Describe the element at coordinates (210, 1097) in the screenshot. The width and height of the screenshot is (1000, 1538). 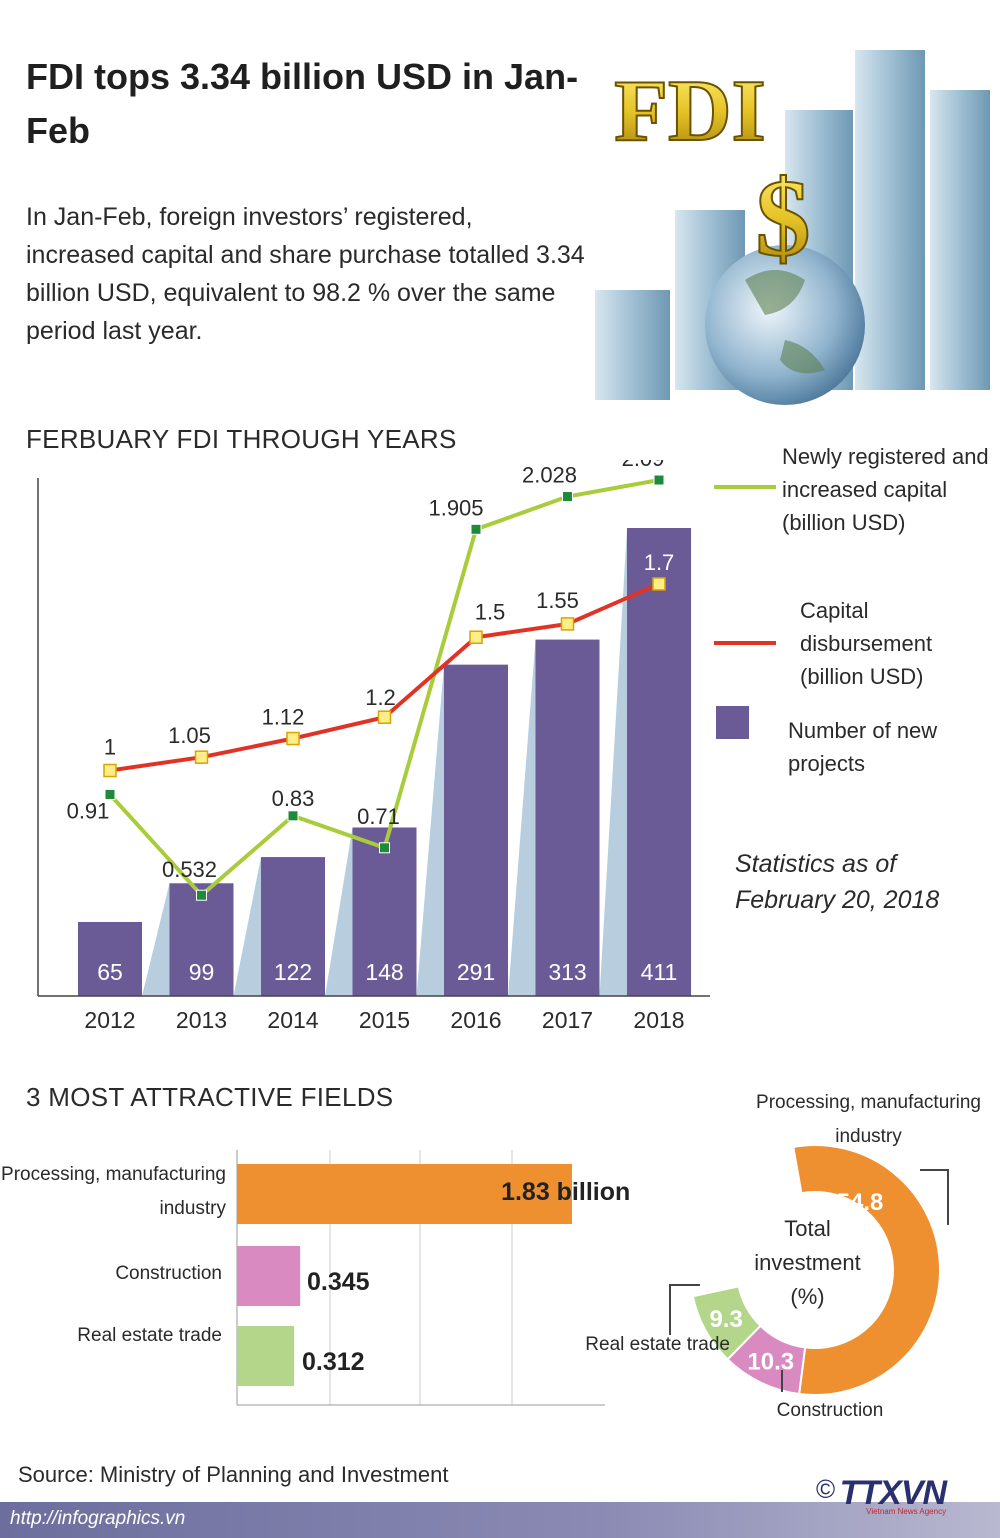
I see `fields-title: 3 MOST ATTRACTIVE FIELDS` at that location.